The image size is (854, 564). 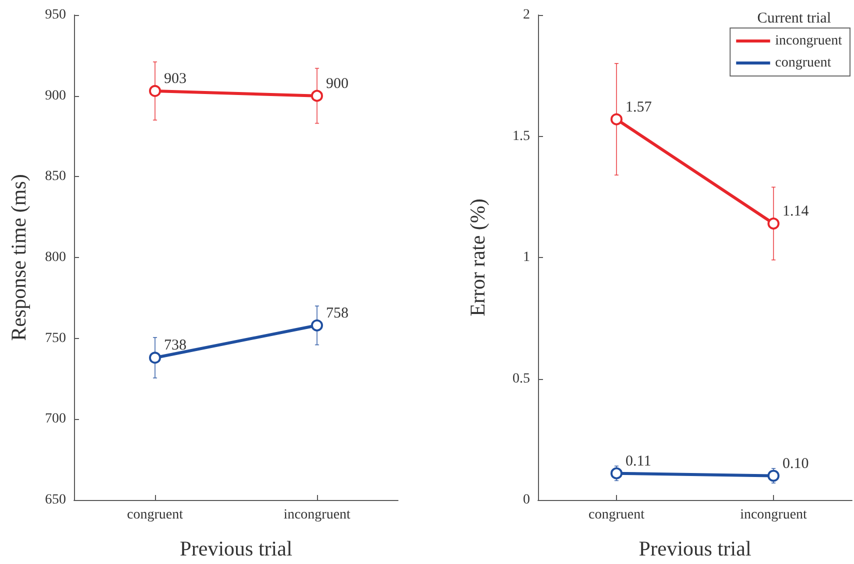 I want to click on legend-label: incongruent, so click(x=808, y=41).